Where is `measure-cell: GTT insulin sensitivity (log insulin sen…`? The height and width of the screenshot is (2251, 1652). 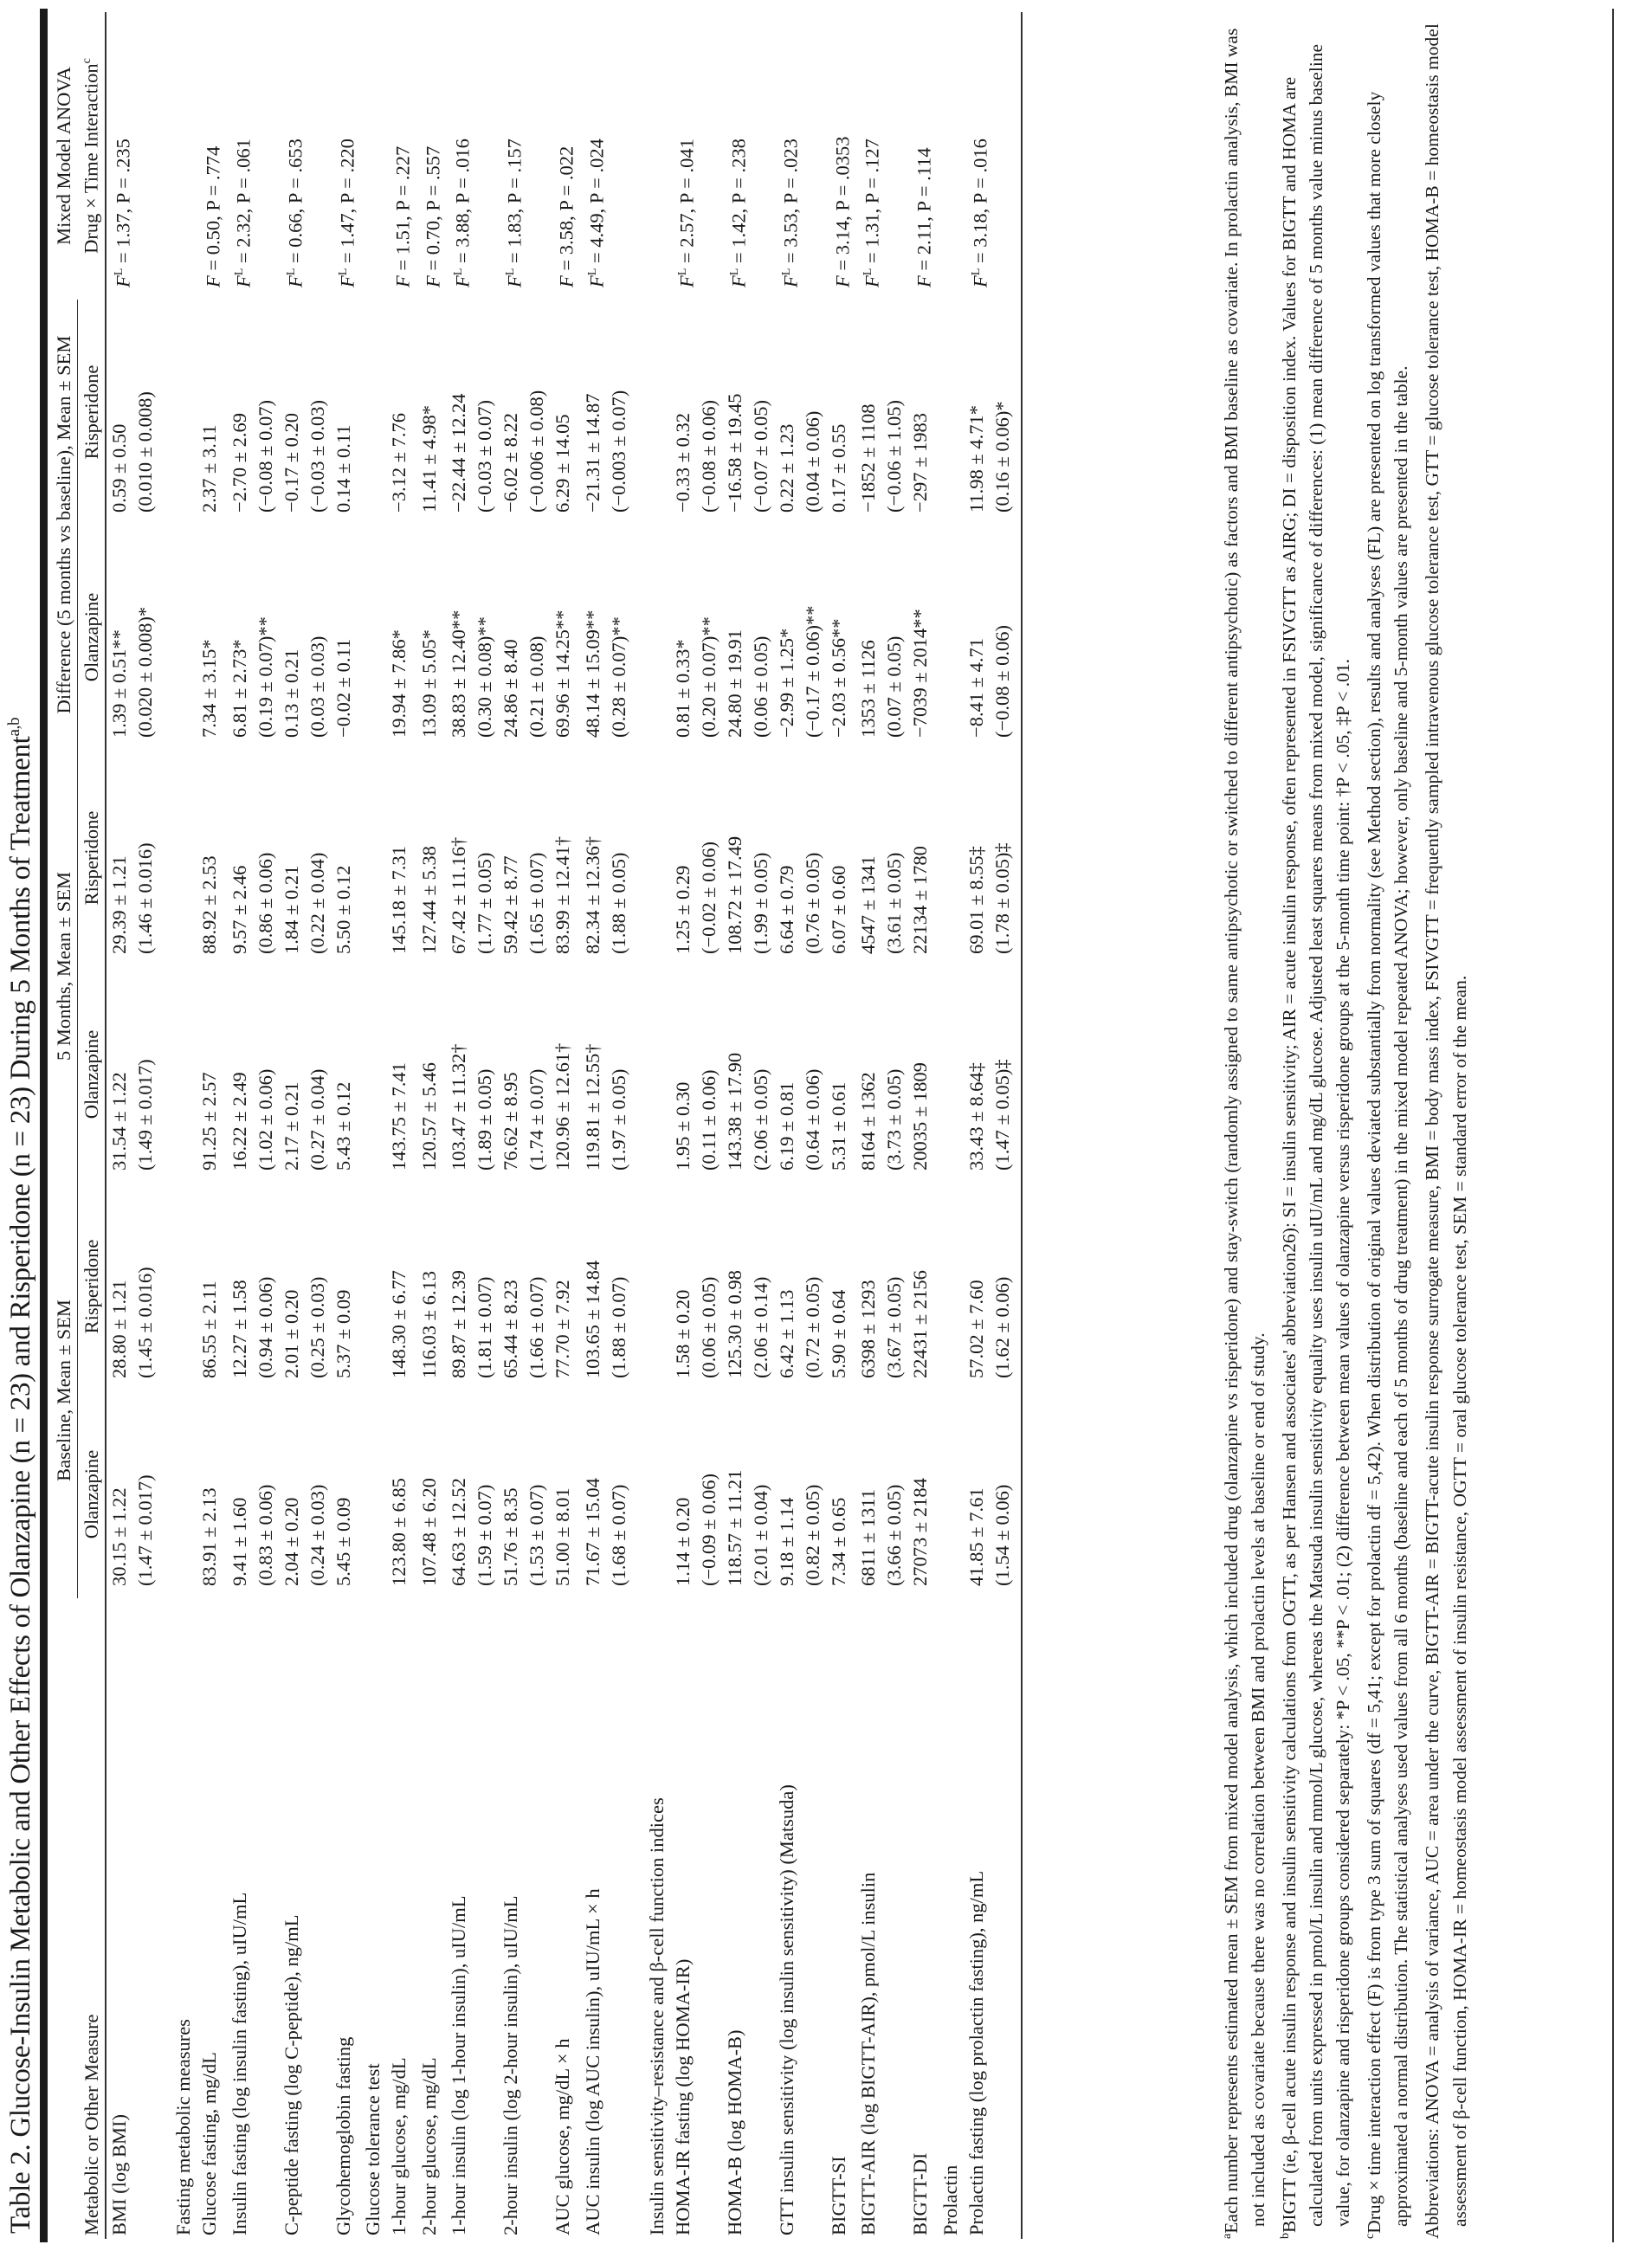
measure-cell: GTT insulin sensitivity (log insulin sen… is located at coordinates (786, 2009).